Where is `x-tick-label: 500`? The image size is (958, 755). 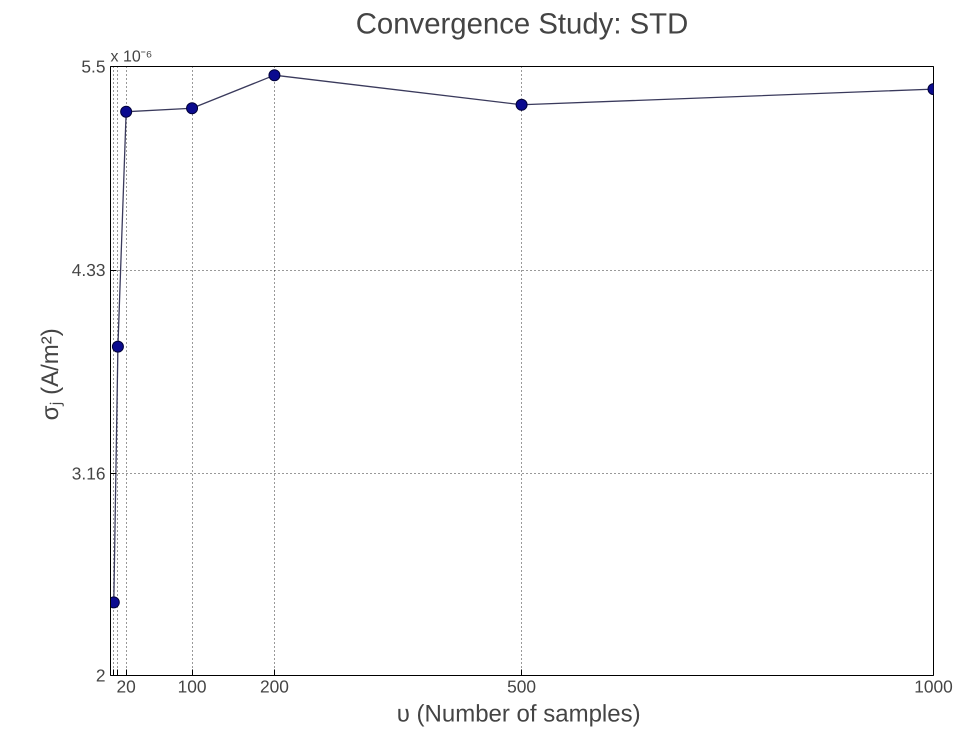 x-tick-label: 500 is located at coordinates (521, 686).